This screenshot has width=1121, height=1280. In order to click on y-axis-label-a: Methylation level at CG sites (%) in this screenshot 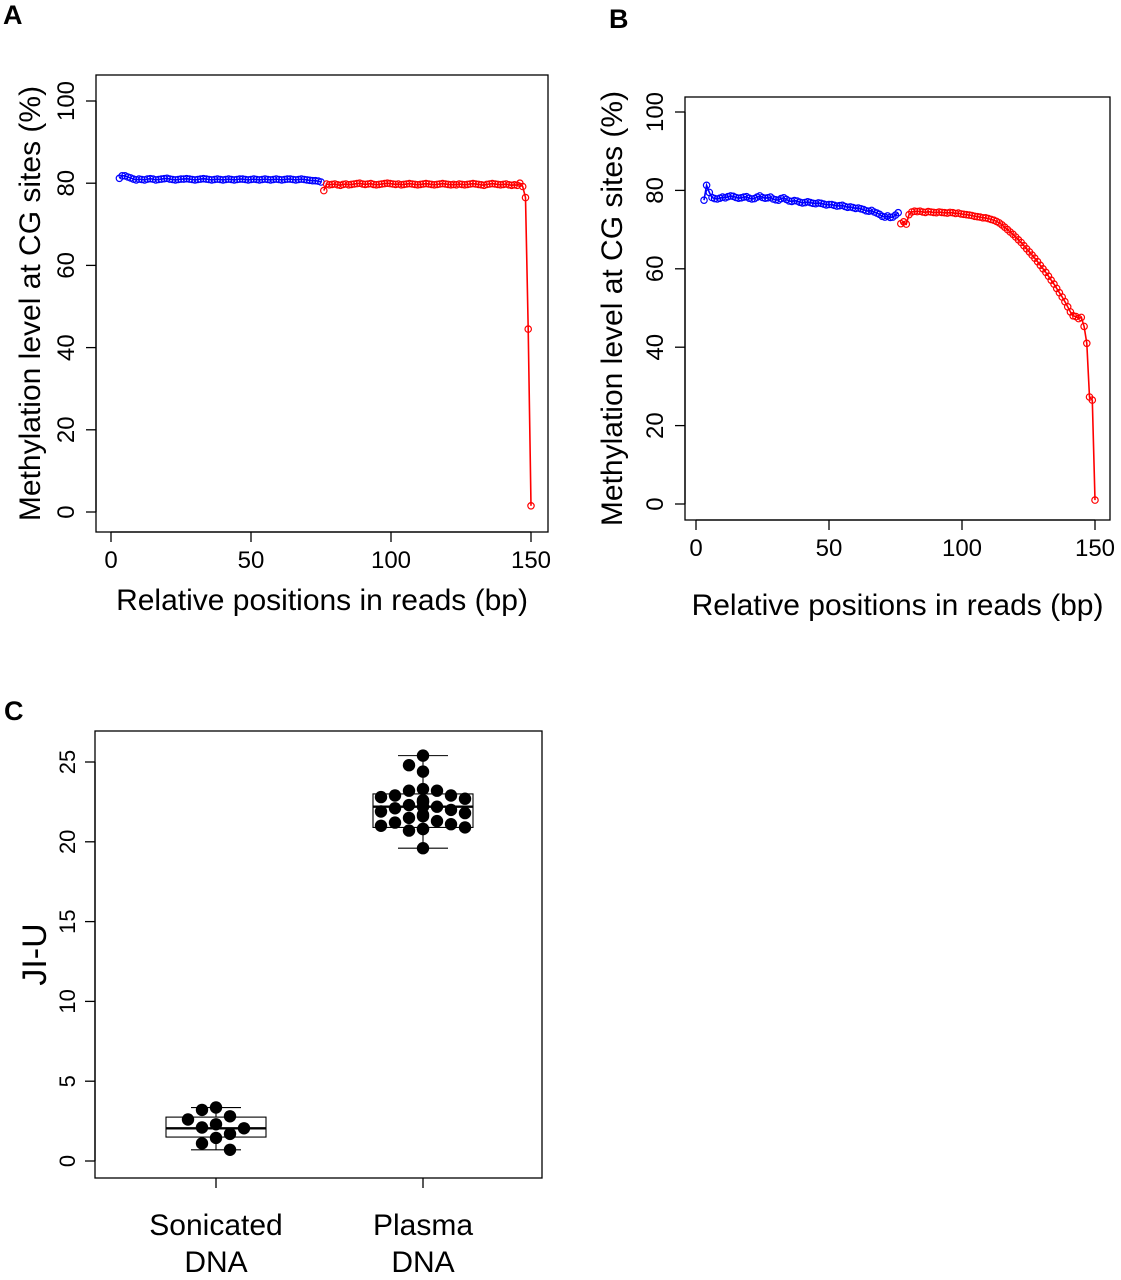, I will do `click(30, 303)`.